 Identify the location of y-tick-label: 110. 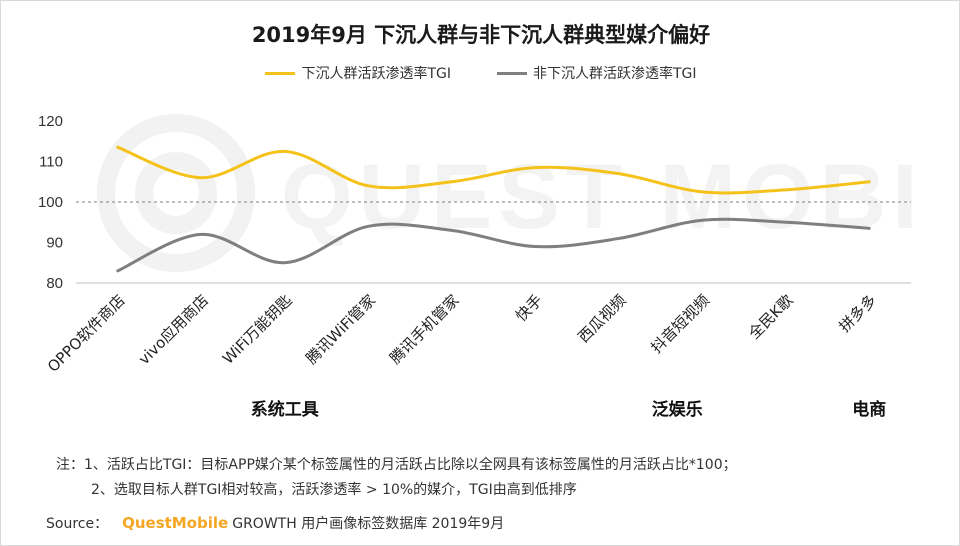
(51, 162).